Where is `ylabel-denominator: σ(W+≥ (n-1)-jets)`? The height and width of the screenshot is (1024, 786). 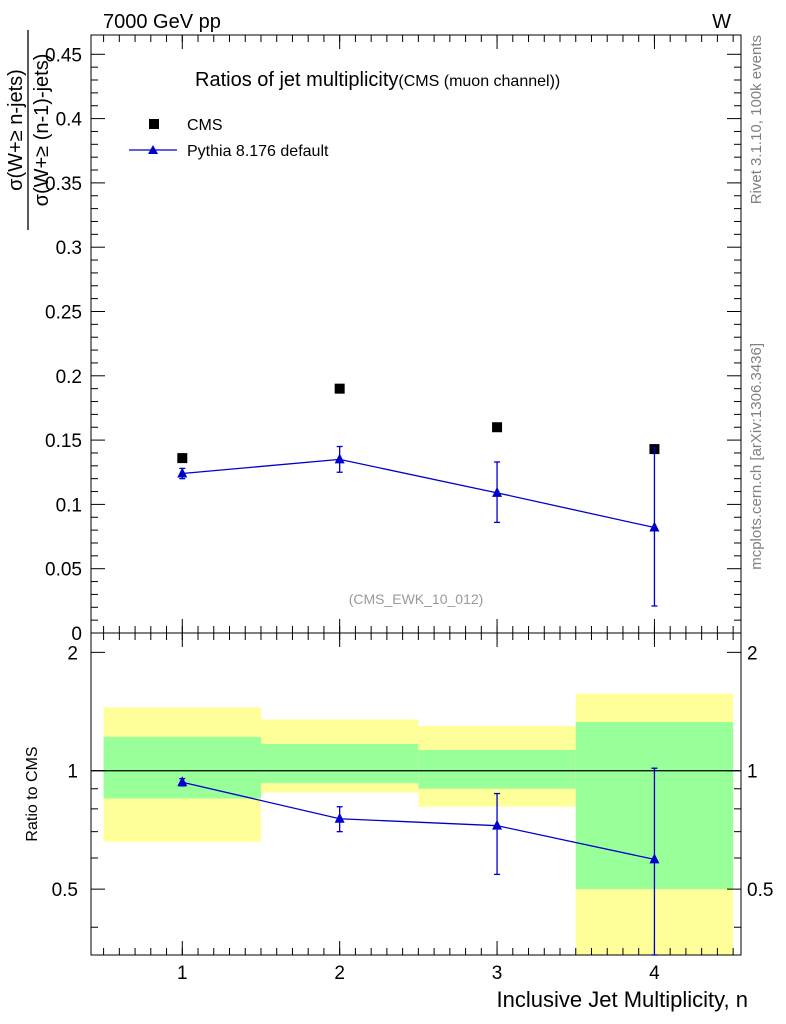
ylabel-denominator: σ(W+≥ (n-1)-jets) is located at coordinates (42, 130).